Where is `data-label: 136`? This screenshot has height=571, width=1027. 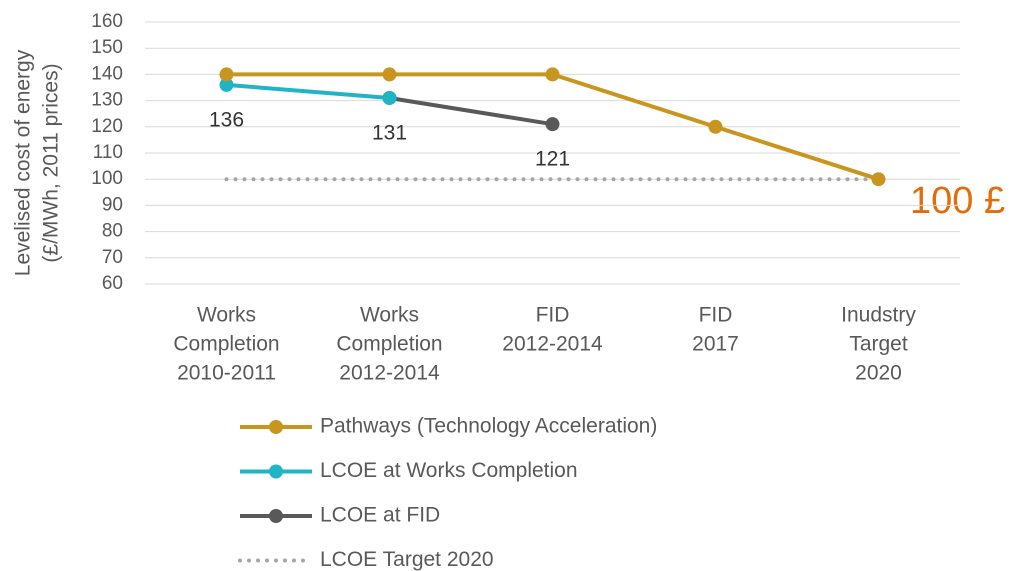
data-label: 136 is located at coordinates (226, 119).